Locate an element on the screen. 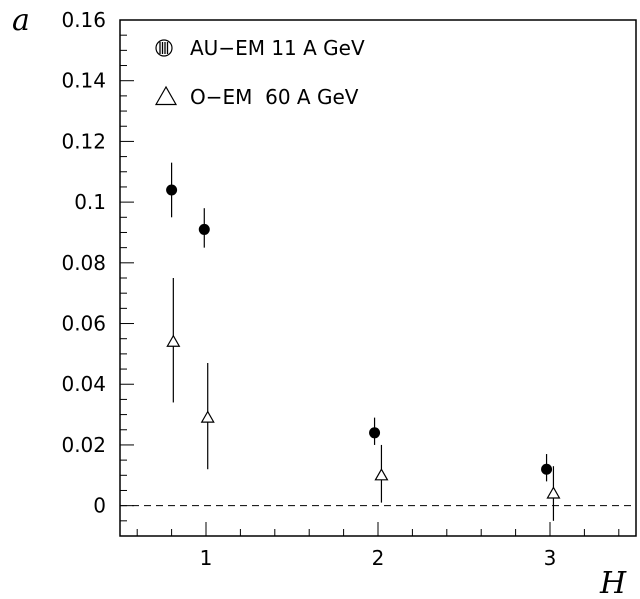 The image size is (640, 599). y-tick-label: 0.02 is located at coordinates (83, 445).